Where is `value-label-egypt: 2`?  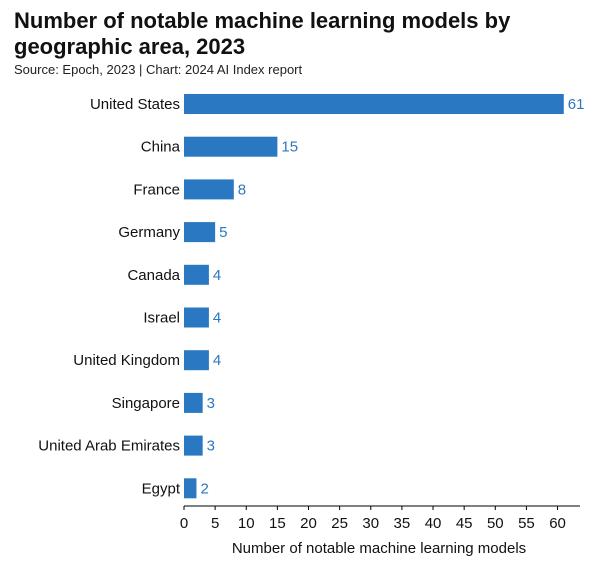
value-label-egypt: 2 is located at coordinates (204, 488).